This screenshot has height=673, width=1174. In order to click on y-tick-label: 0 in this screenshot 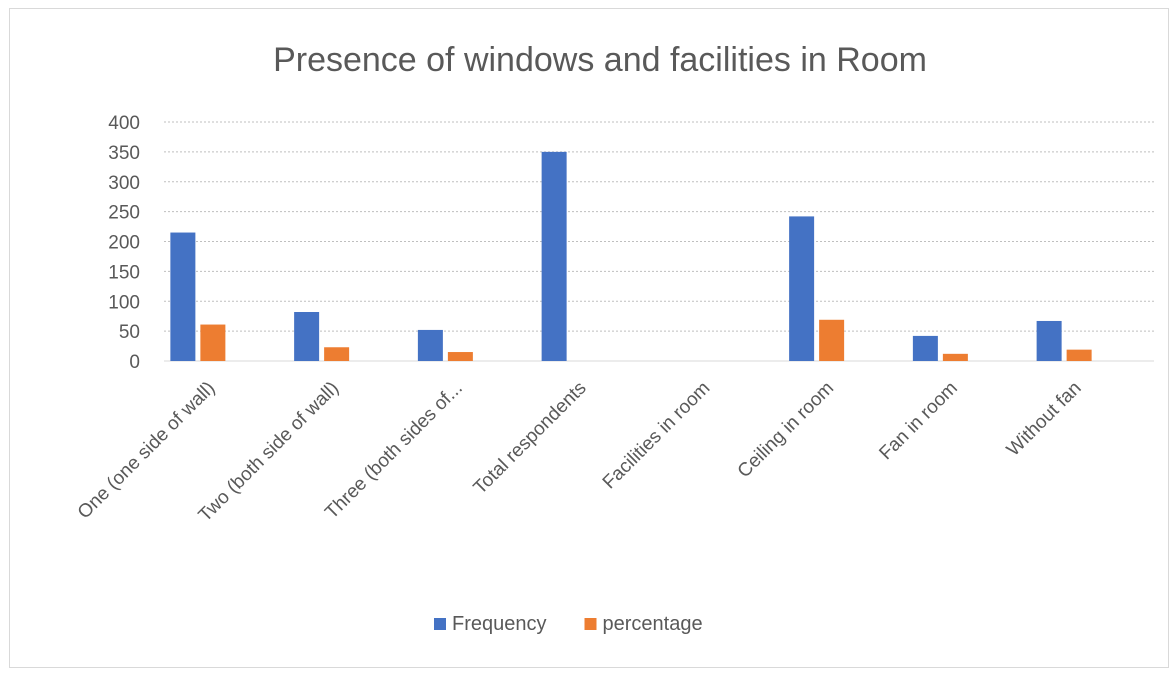, I will do `click(134, 362)`.